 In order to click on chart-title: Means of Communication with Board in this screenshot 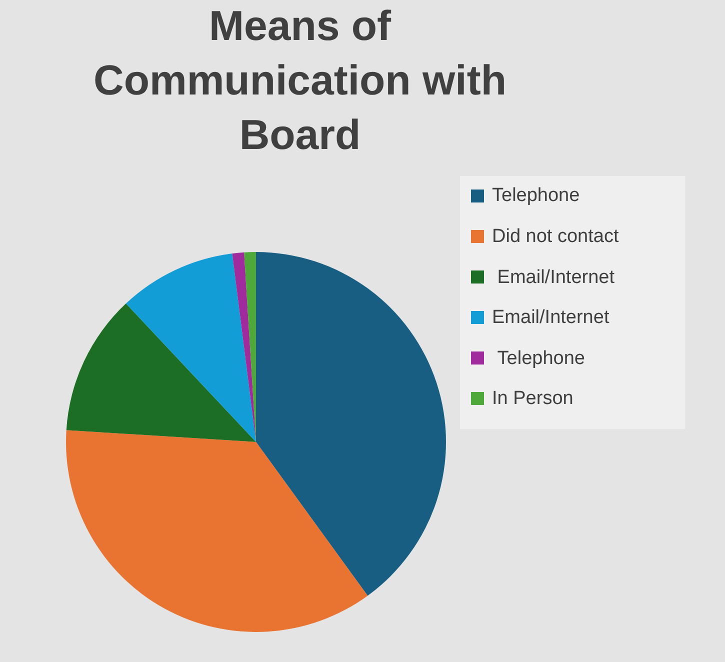, I will do `click(300, 80)`.